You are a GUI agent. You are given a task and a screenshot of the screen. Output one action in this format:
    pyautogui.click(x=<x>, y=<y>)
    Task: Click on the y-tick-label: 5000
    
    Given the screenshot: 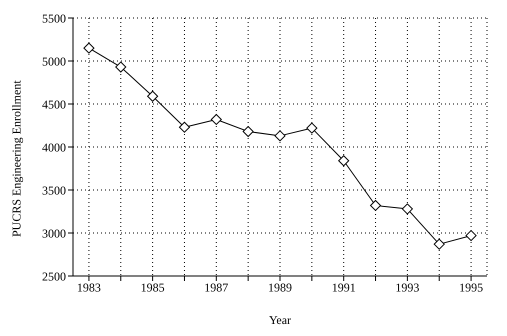 What is the action you would take?
    pyautogui.click(x=54, y=61)
    